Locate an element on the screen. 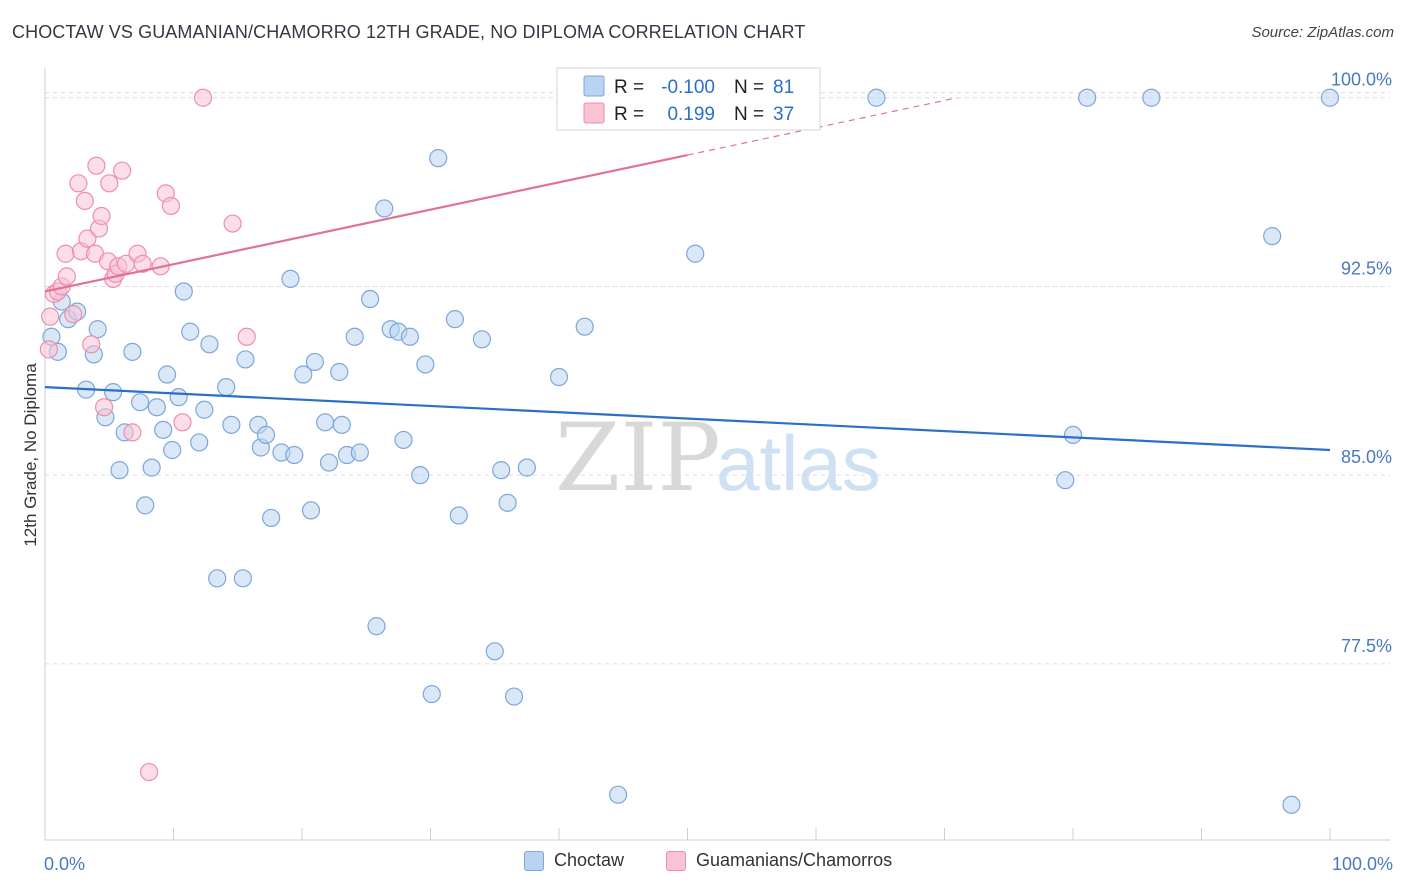 This screenshot has width=1406, height=892. legend-label: Choctaw is located at coordinates (589, 860).